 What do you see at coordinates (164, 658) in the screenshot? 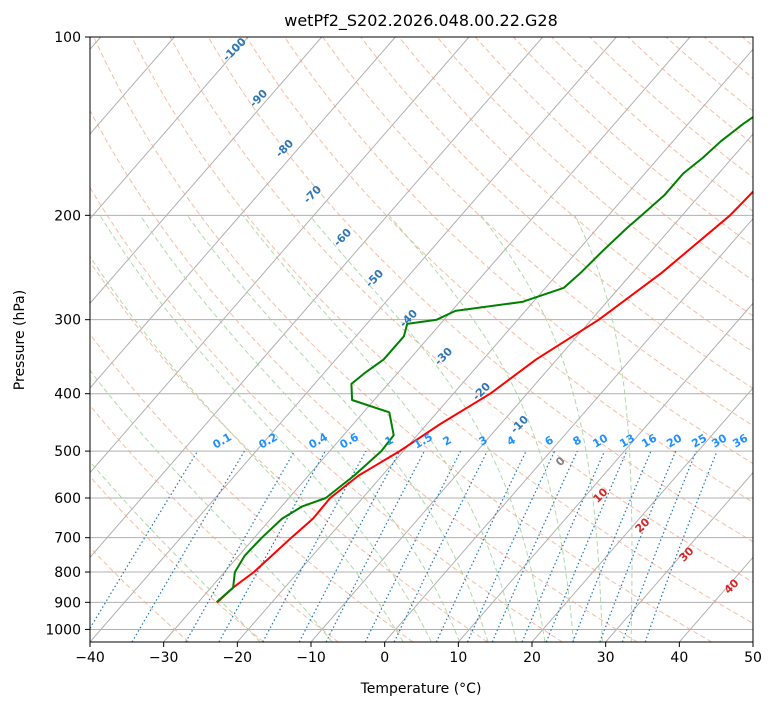
I see `x-tick-label: −30` at bounding box center [164, 658].